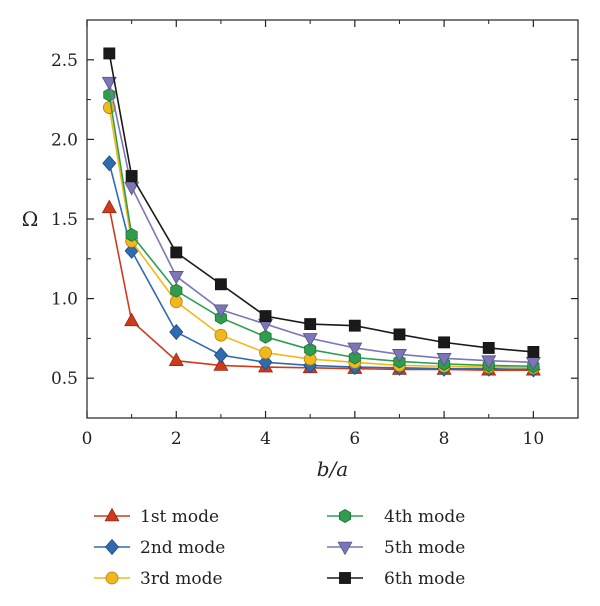 The image size is (600, 606). What do you see at coordinates (181, 579) in the screenshot?
I see `legend-label: 3rd mode` at bounding box center [181, 579].